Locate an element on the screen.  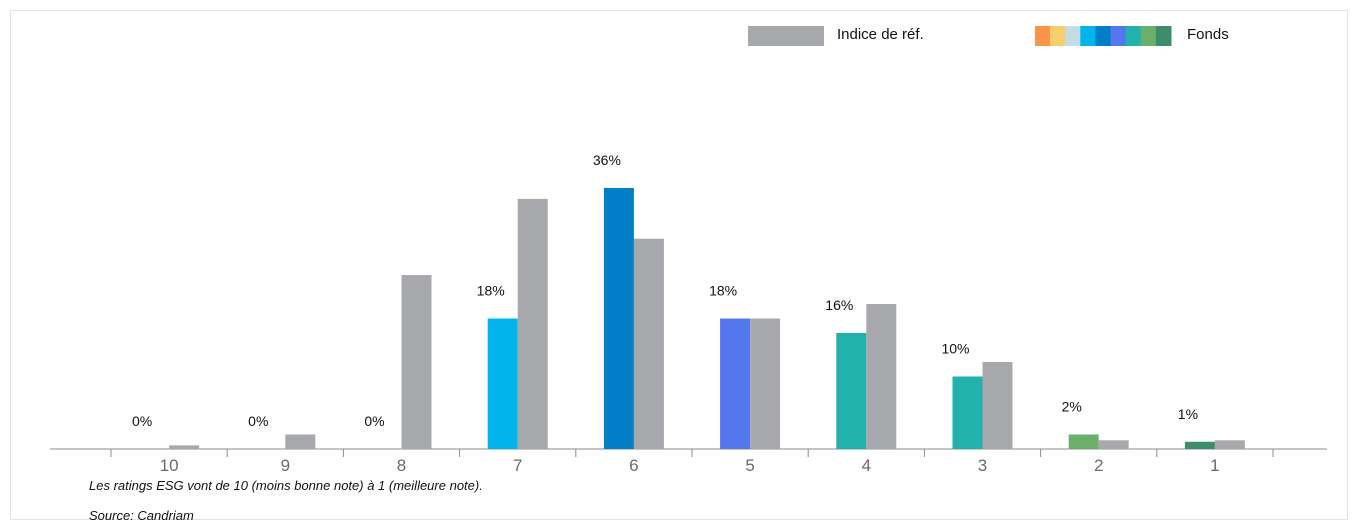
x-tick-label: 9 is located at coordinates (285, 465).